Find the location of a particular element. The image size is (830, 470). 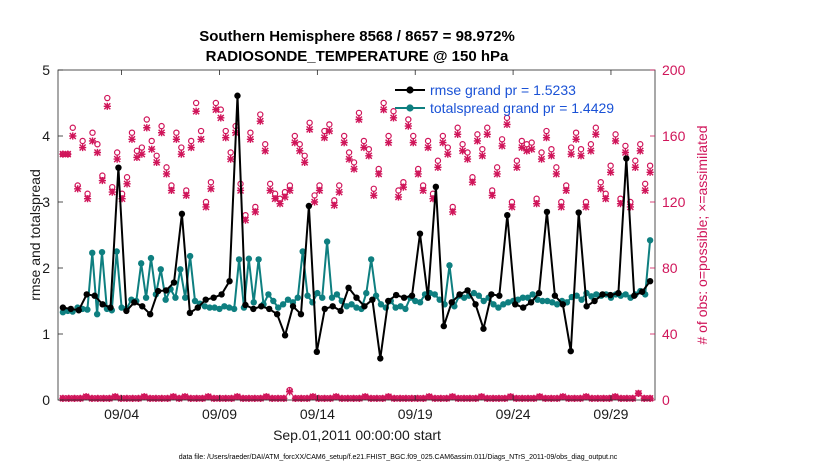

y-tick-label-right: 80 is located at coordinates (670, 268).